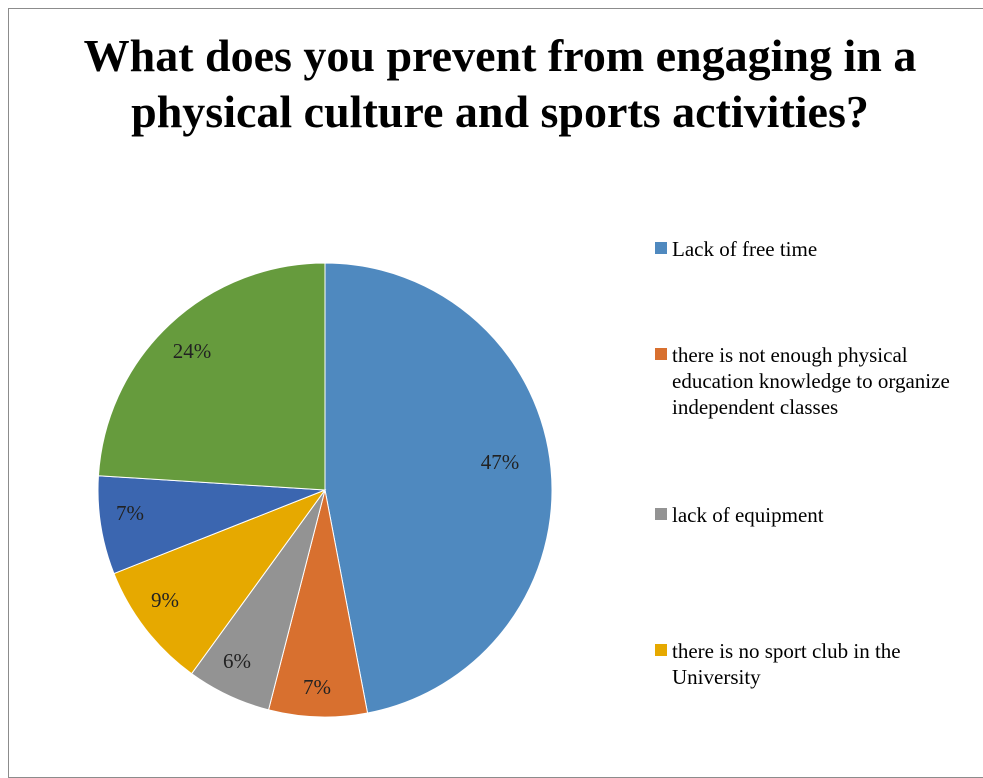 This screenshot has height=778, width=983. What do you see at coordinates (165, 600) in the screenshot?
I see `data-label-4: 9%` at bounding box center [165, 600].